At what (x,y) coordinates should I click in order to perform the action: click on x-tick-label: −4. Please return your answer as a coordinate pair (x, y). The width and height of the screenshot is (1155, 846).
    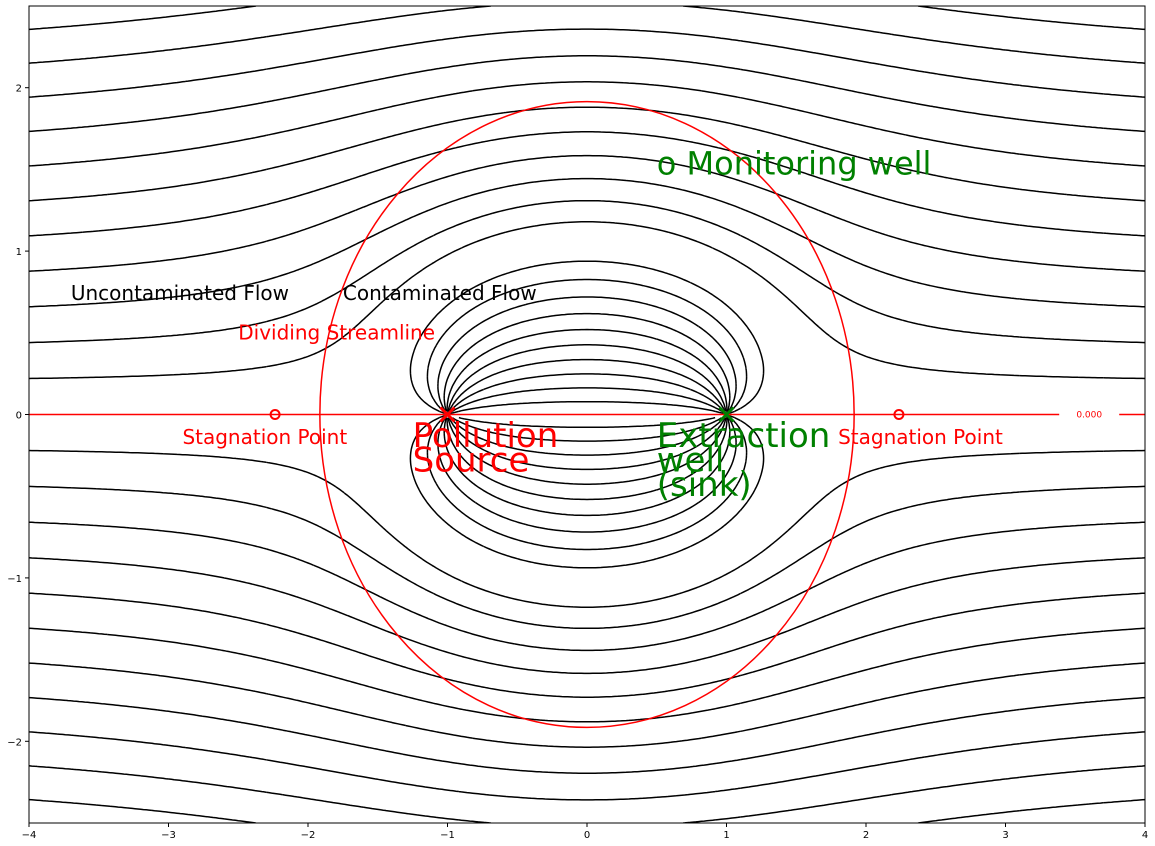
    Looking at the image, I should click on (29, 835).